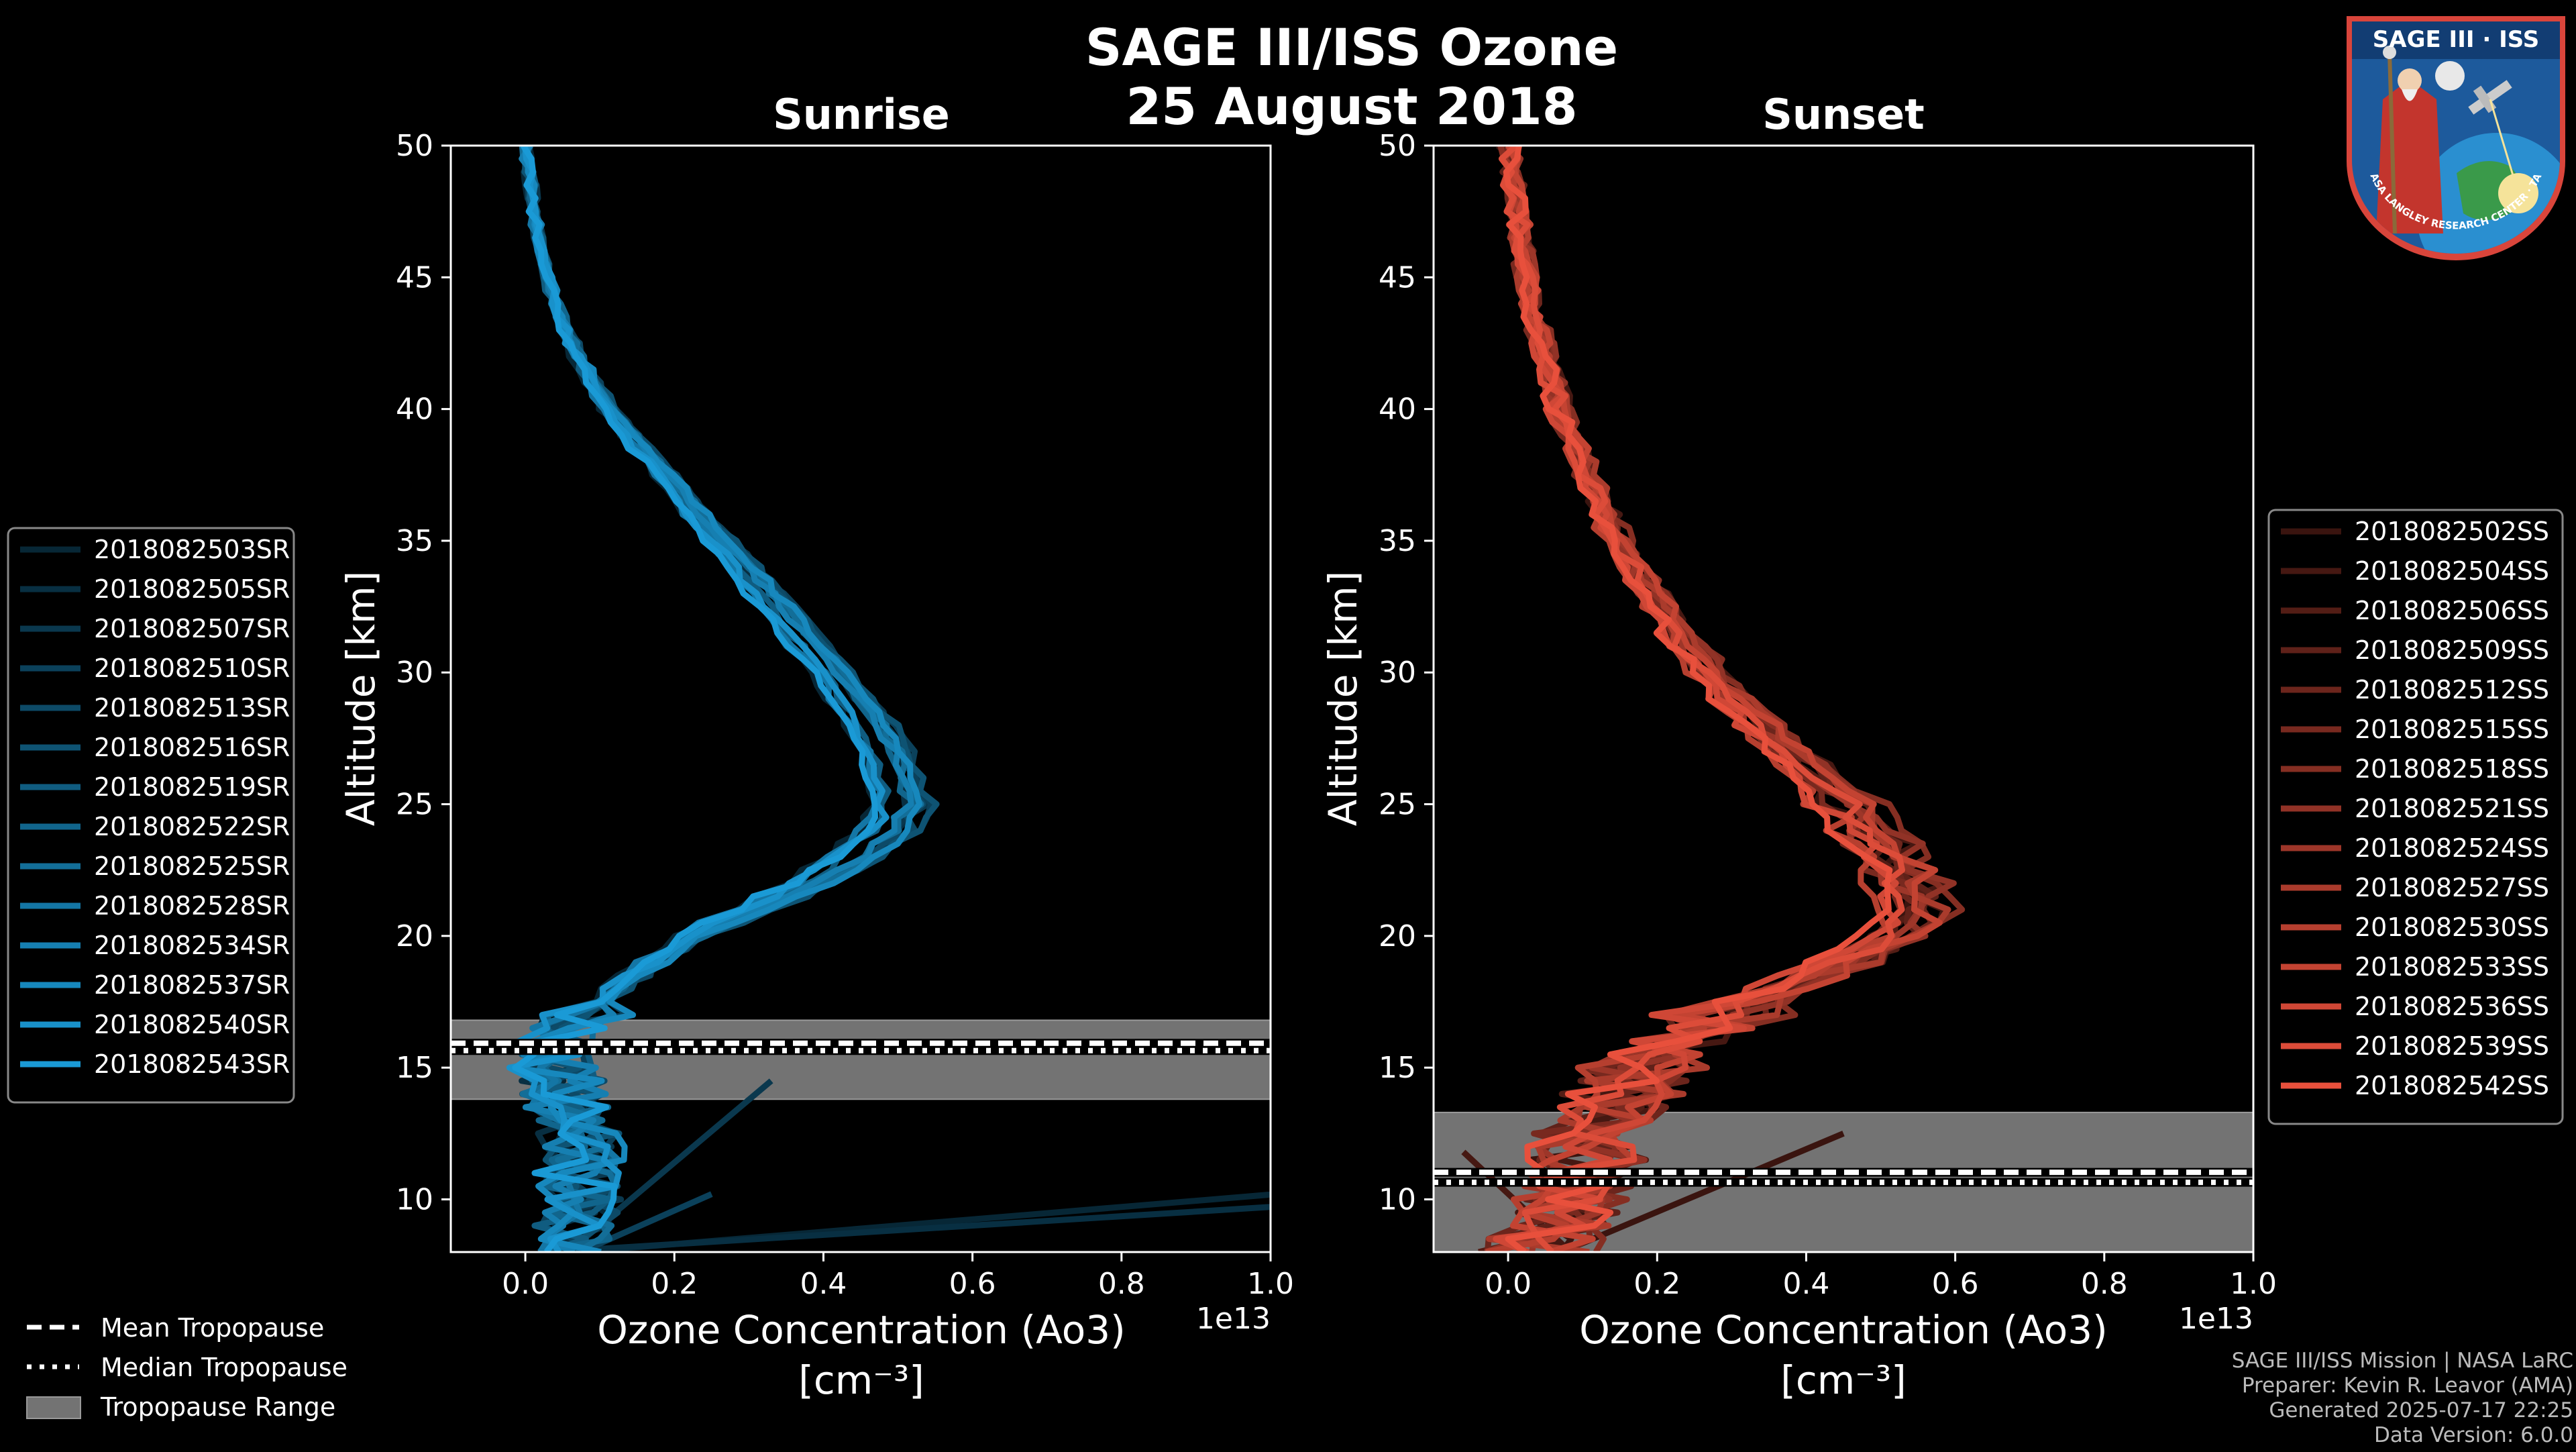 This screenshot has width=2576, height=1452. Describe the element at coordinates (674, 1284) in the screenshot. I see `sr-x-tick-label: 0.2` at that location.